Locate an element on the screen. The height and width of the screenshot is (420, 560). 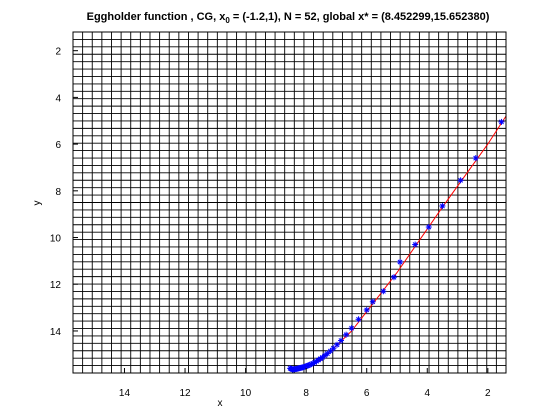
y-tick-label: 8 is located at coordinates (58, 192).